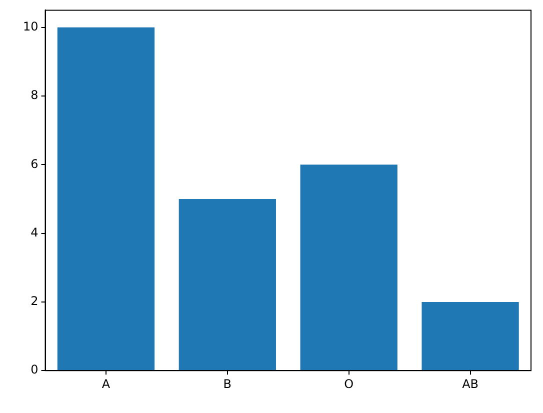  Describe the element at coordinates (34, 369) in the screenshot. I see `y-tick-label: 0` at that location.